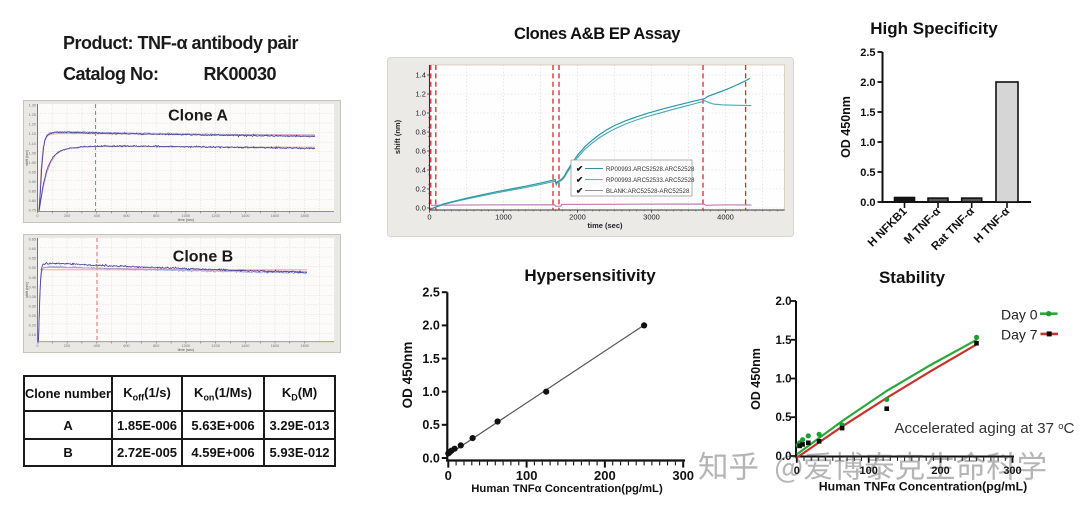 The height and width of the screenshot is (516, 1080). I want to click on svg-text: 0.35, so click(32, 297).